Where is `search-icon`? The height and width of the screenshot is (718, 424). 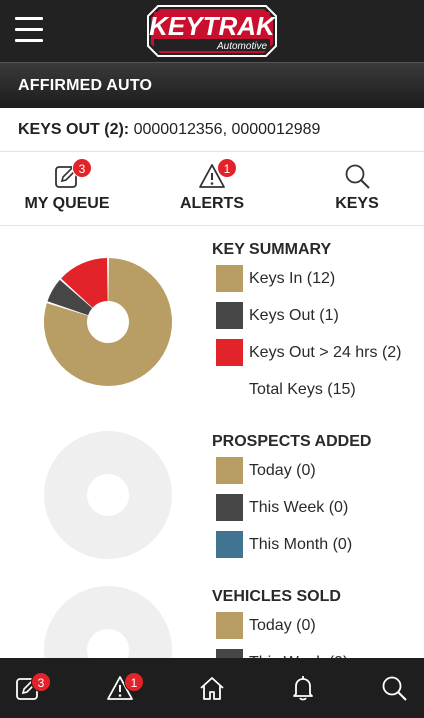 search-icon is located at coordinates (357, 176).